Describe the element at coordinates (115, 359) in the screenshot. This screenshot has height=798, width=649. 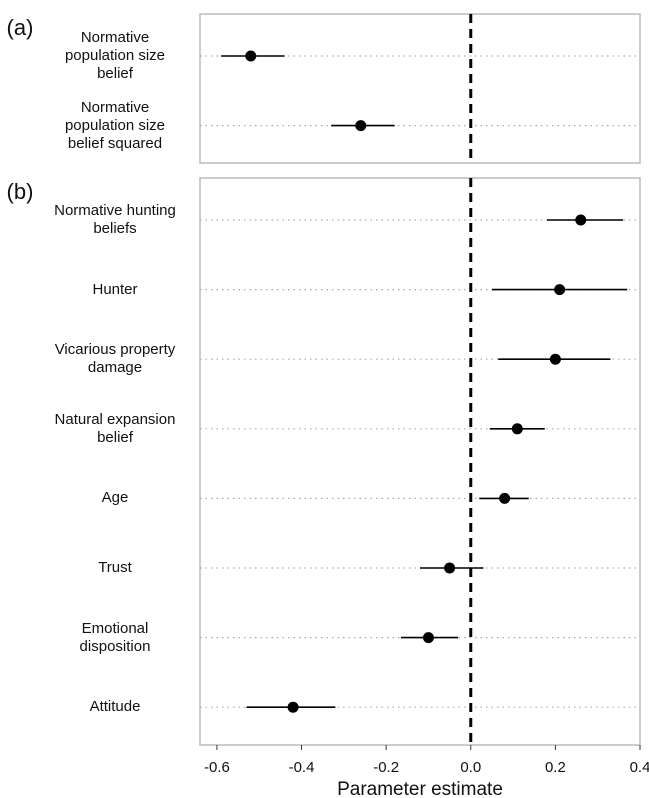
I see `category-label: Vicarious property damage` at that location.